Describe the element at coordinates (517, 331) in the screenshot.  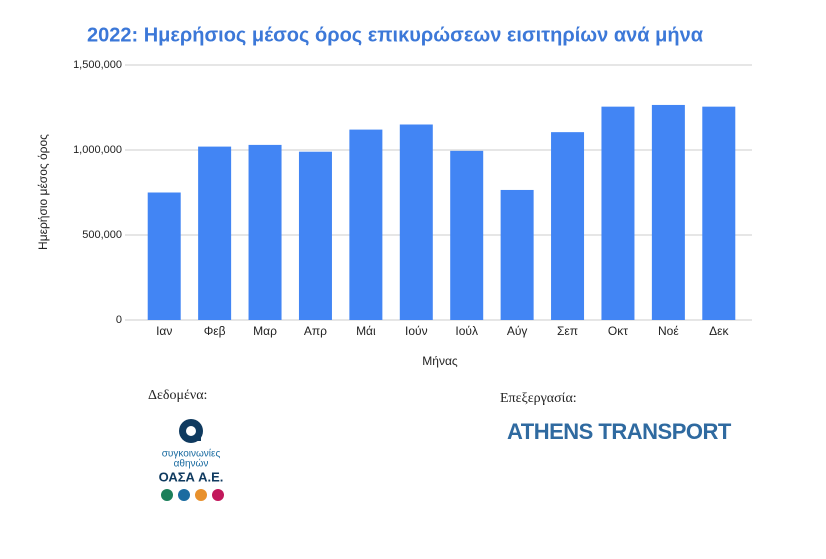
I see `x-tick-label: Αύγ` at that location.